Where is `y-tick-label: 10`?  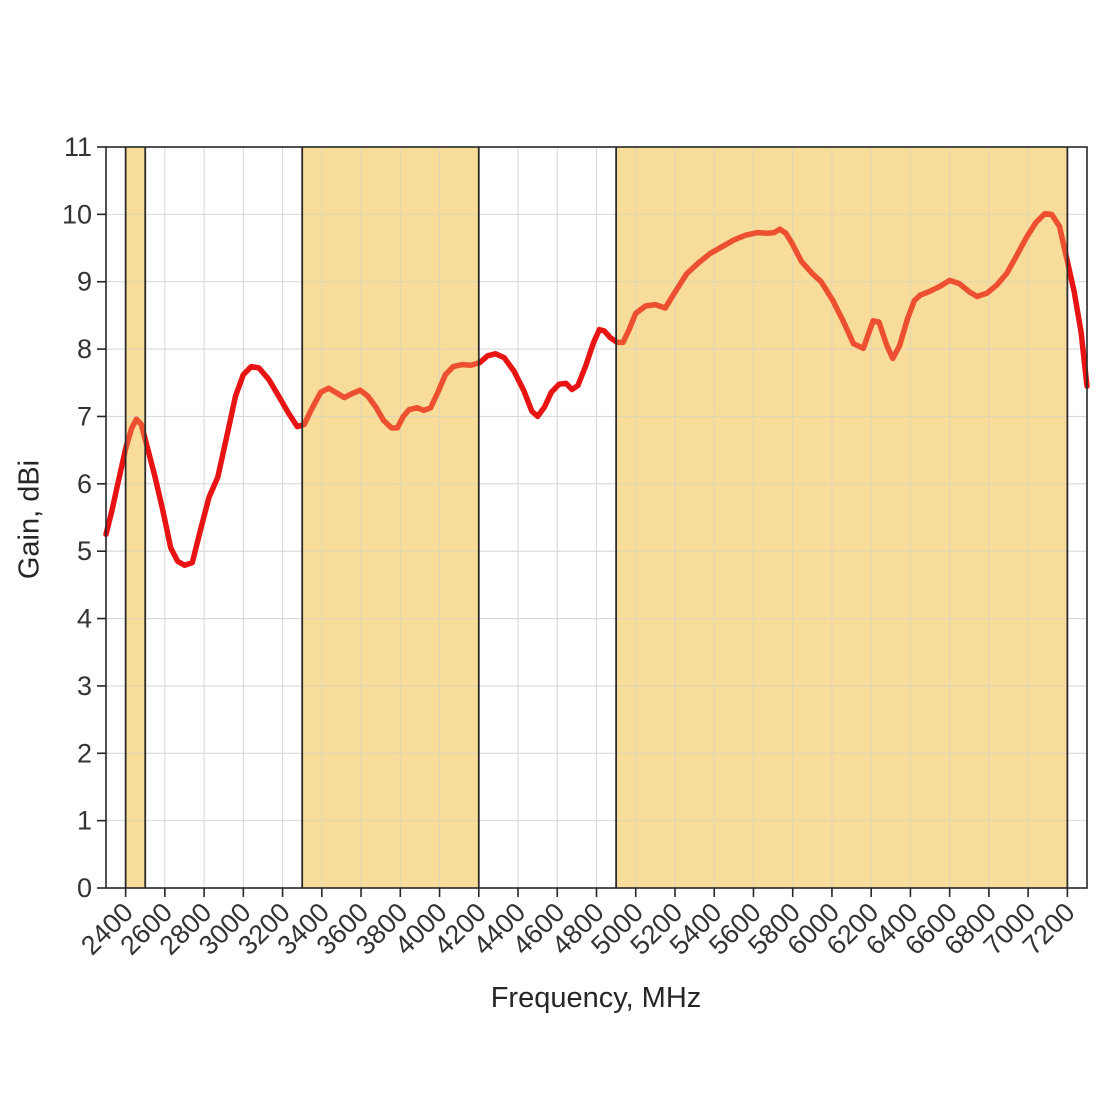
y-tick-label: 10 is located at coordinates (77, 214).